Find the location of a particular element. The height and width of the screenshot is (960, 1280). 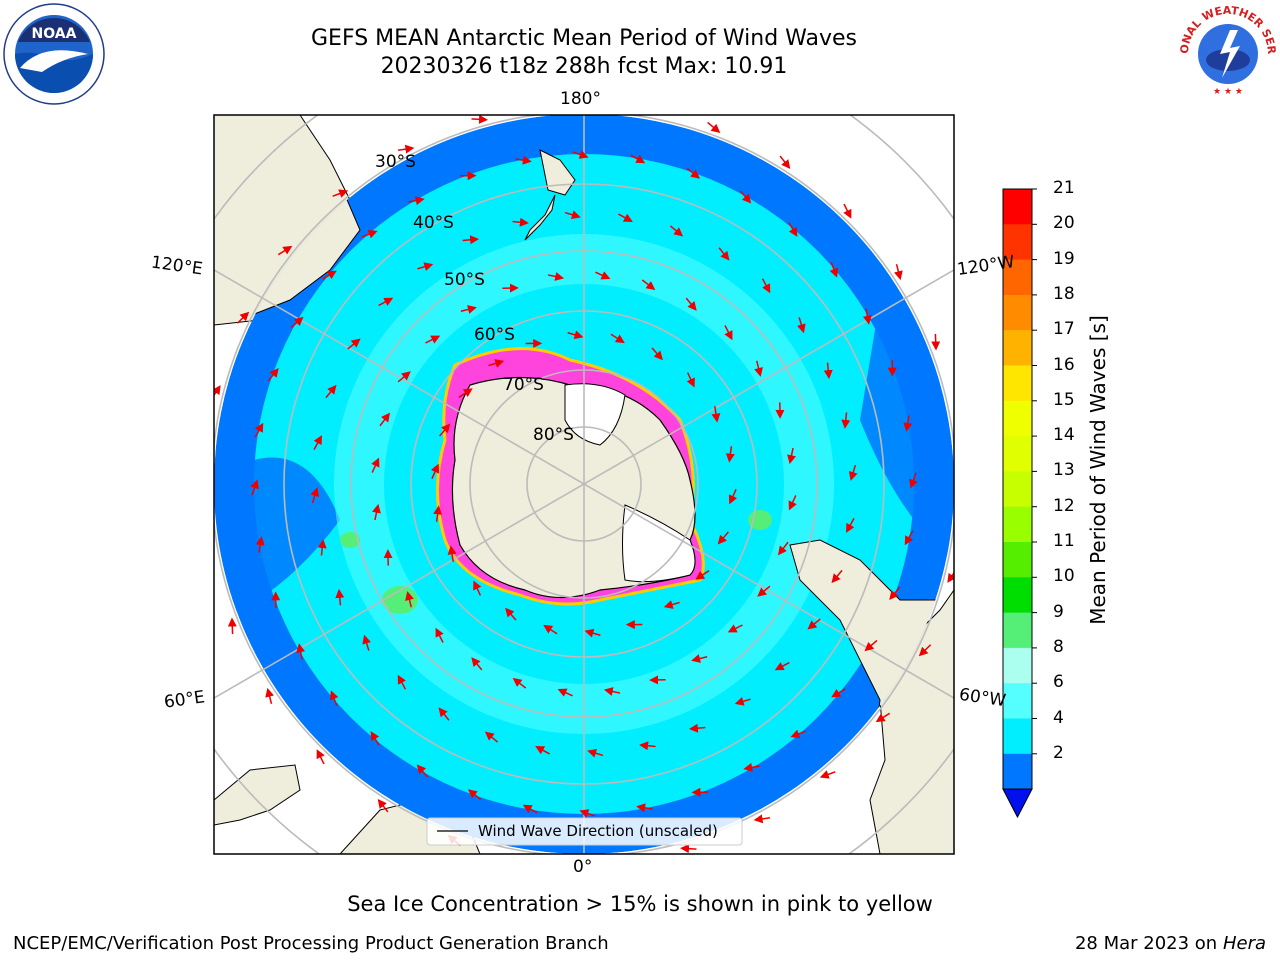

new-zealand-land is located at coordinates (550, 195).